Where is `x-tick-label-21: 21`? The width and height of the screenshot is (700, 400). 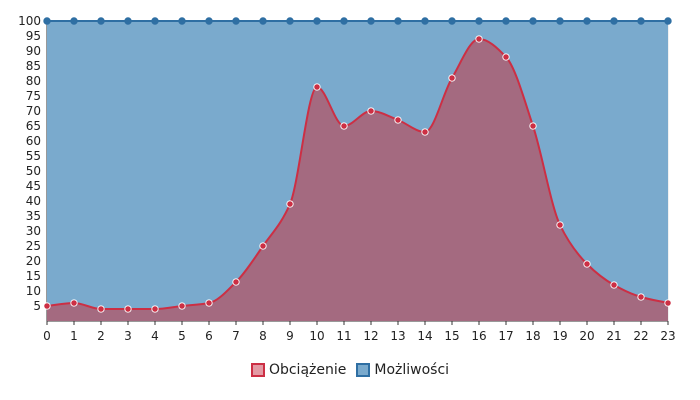 x-tick-label-21: 21 is located at coordinates (613, 336).